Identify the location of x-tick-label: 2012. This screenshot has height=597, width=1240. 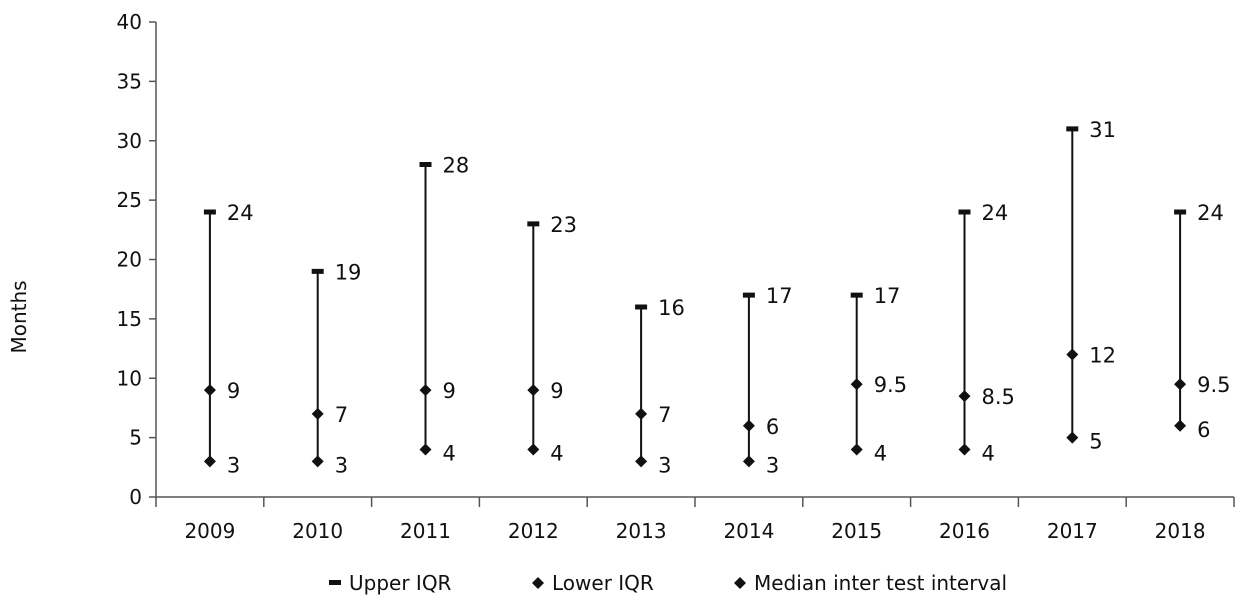
(533, 531).